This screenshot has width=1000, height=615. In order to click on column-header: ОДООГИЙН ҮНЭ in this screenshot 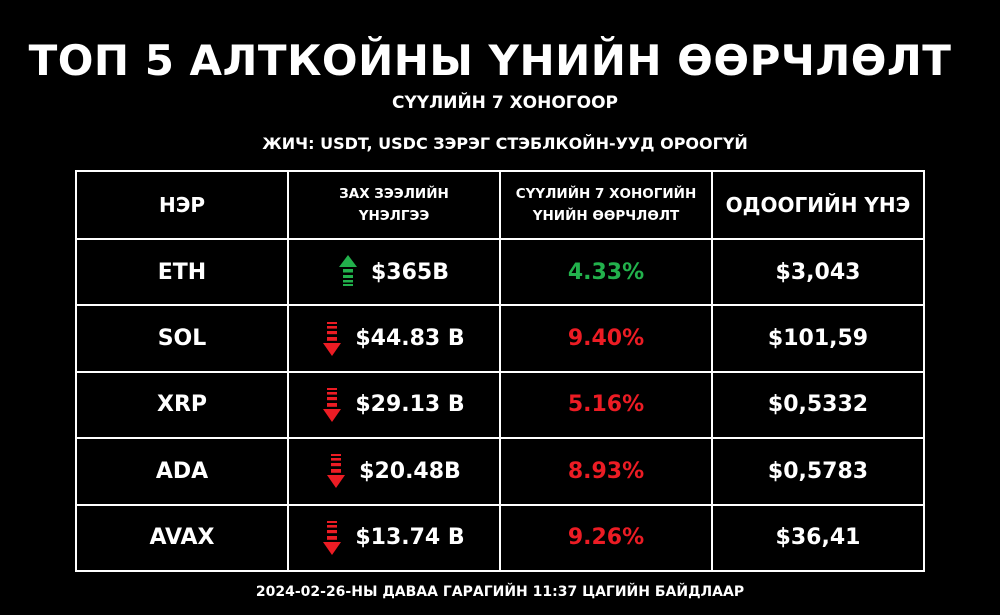, I will do `click(818, 205)`.